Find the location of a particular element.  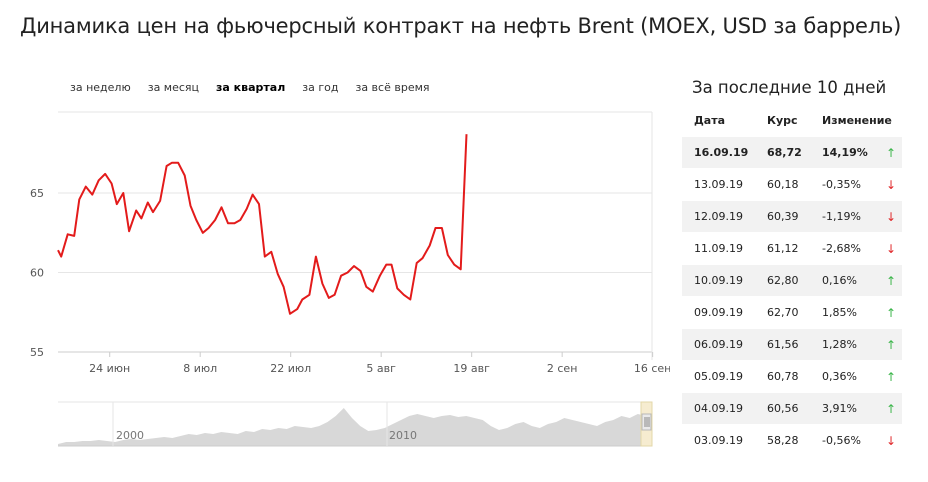

row-date: 06.09.19 is located at coordinates (718, 344).